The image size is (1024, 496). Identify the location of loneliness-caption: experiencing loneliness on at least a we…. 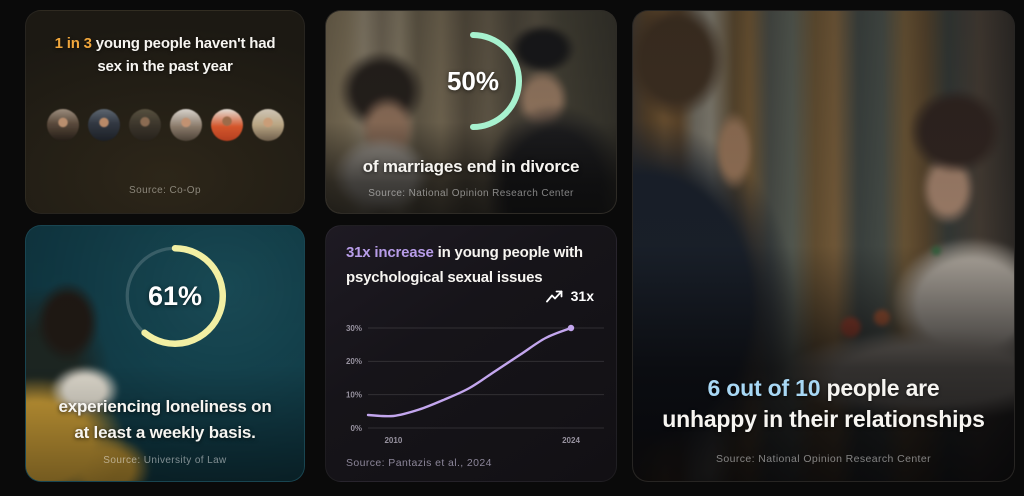
(165, 419).